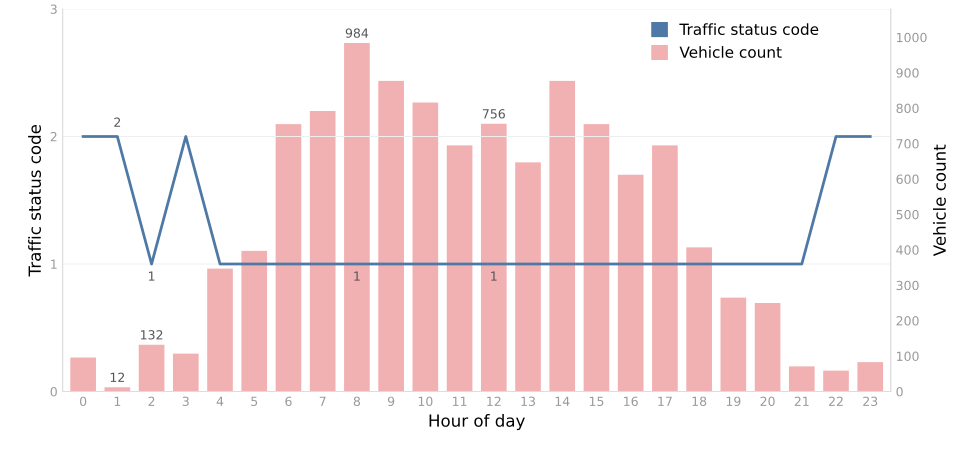  I want to click on x-tick-label: 3, so click(185, 401).